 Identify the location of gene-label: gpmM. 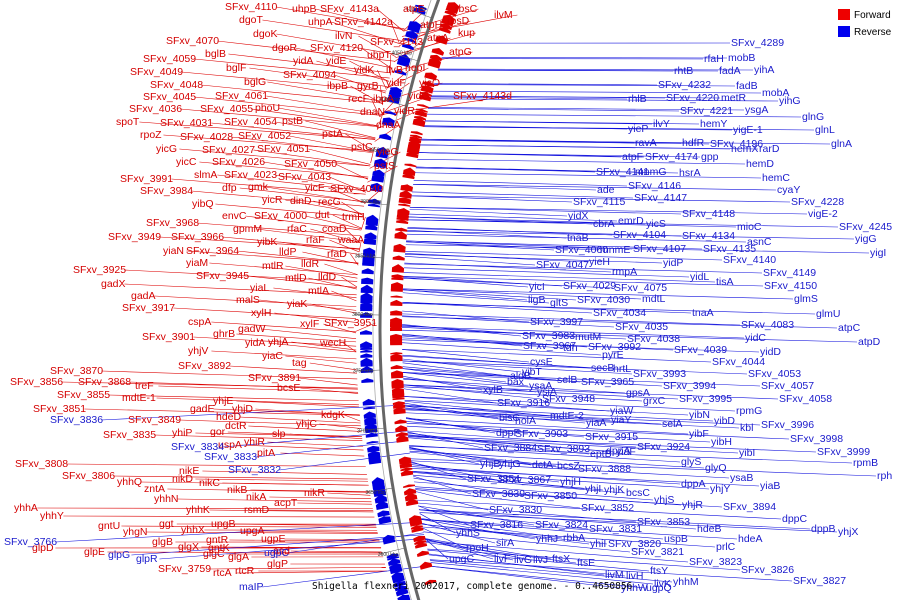
(247, 229).